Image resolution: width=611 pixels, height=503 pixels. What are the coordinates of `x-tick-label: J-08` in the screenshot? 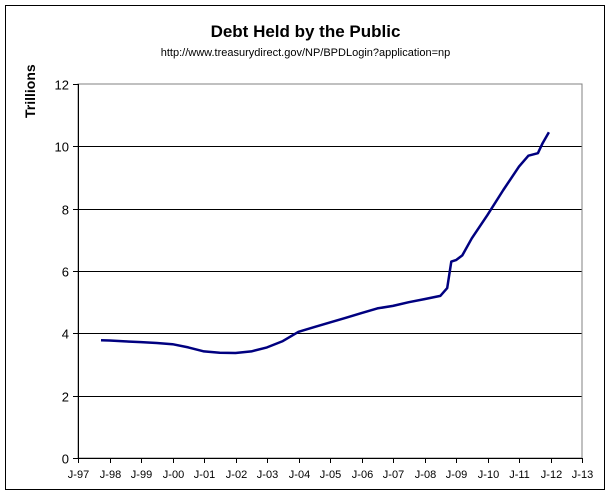 It's located at (425, 475).